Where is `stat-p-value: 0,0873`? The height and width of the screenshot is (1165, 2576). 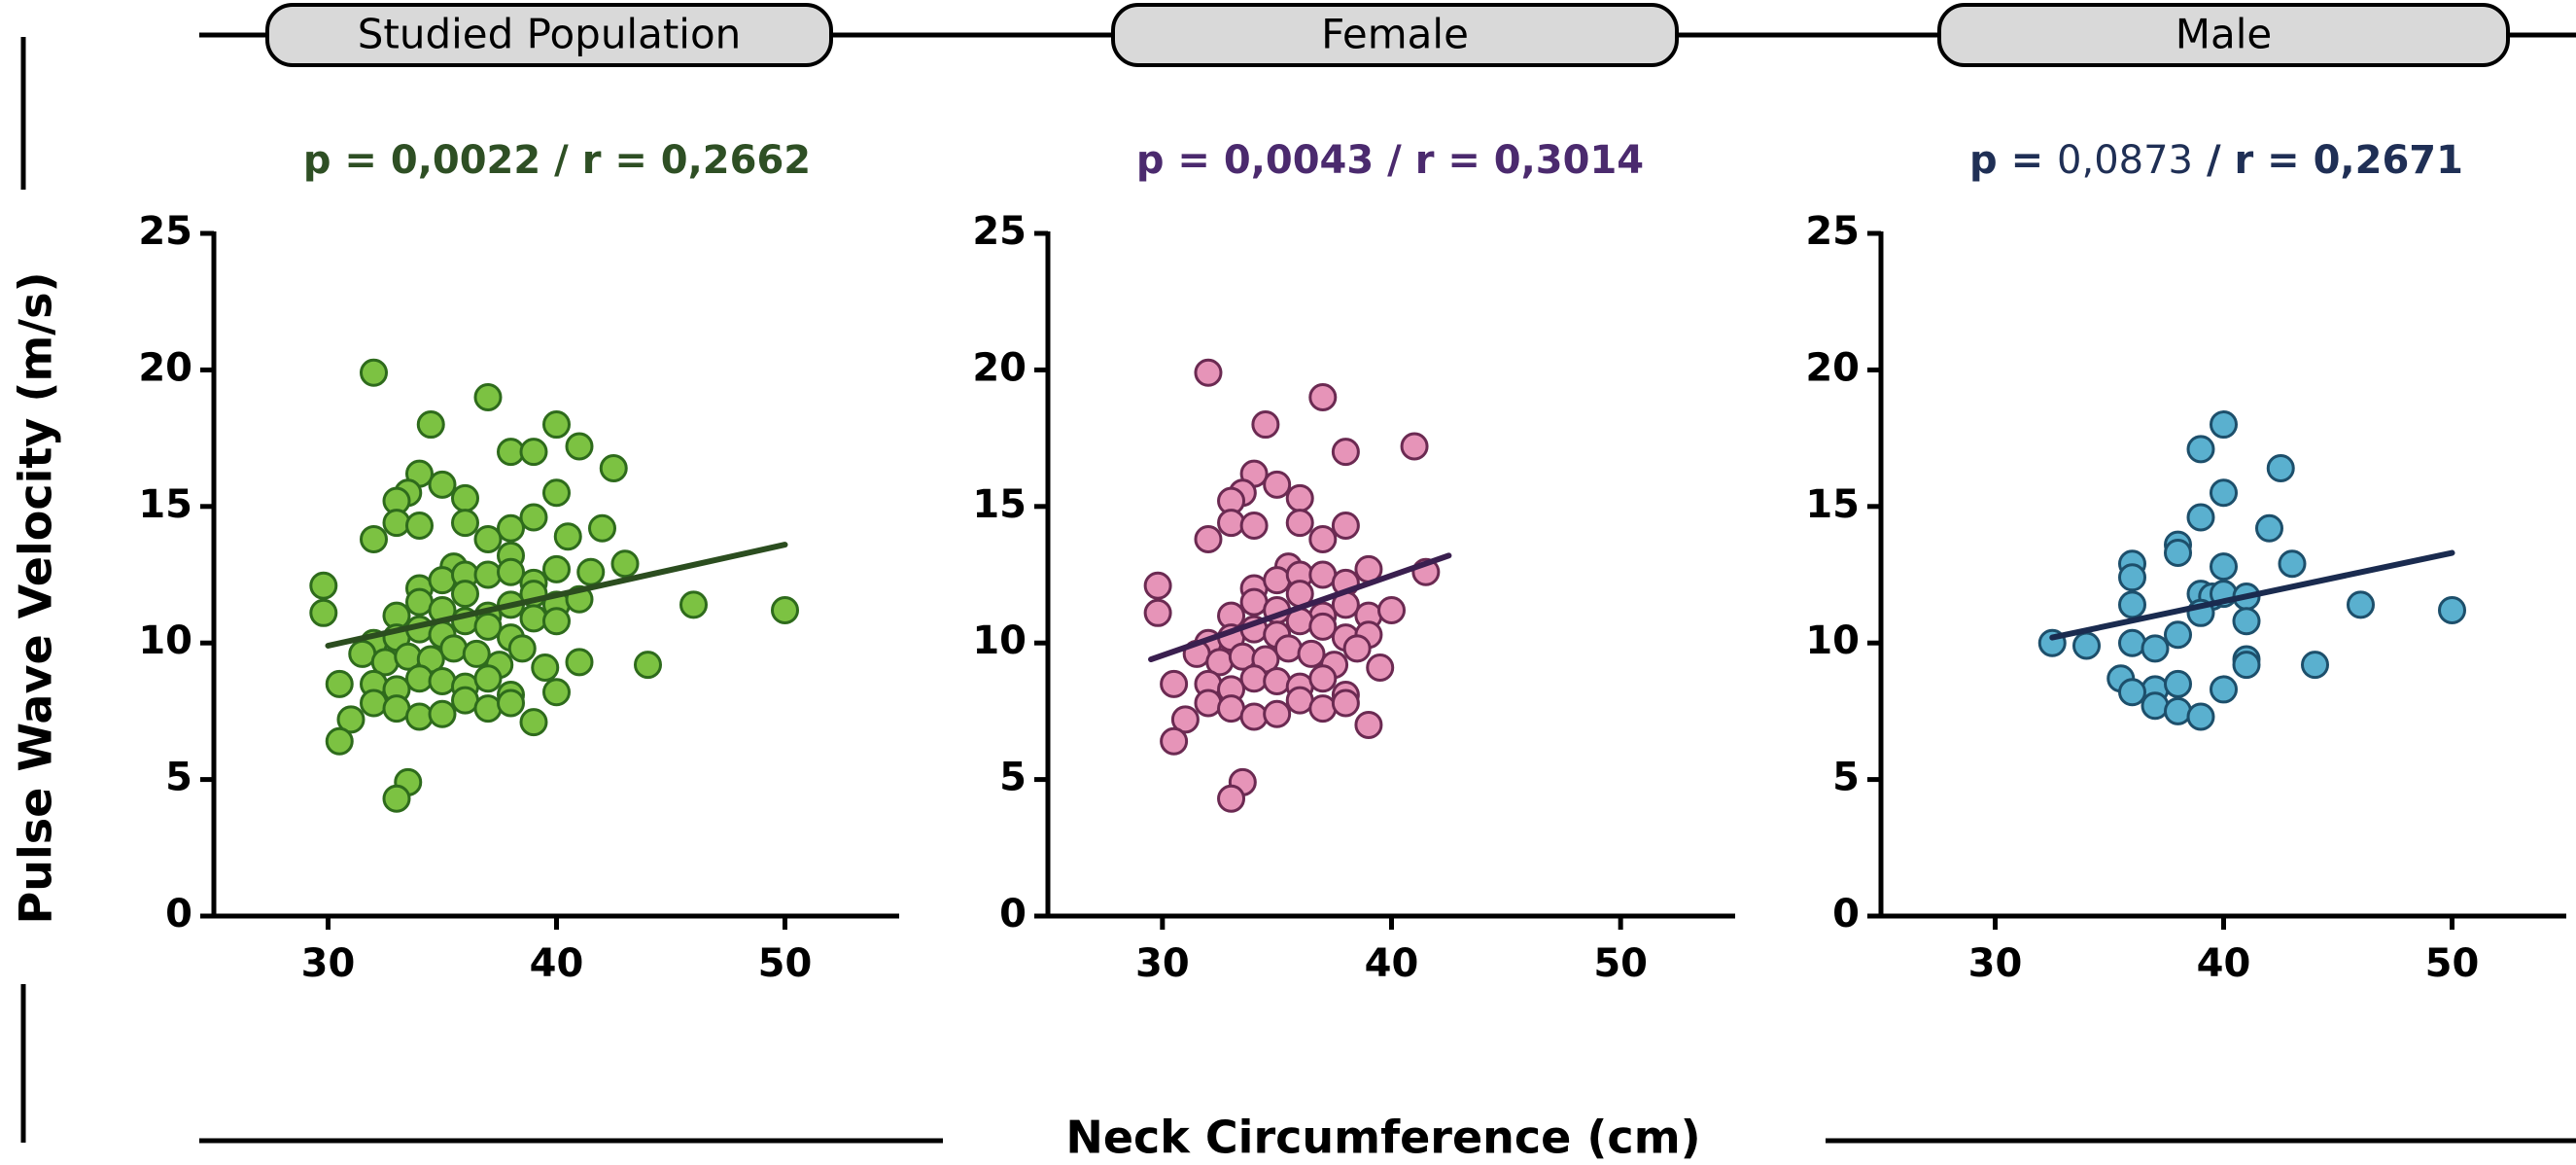
stat-p-value: 0,0873 is located at coordinates (2125, 161).